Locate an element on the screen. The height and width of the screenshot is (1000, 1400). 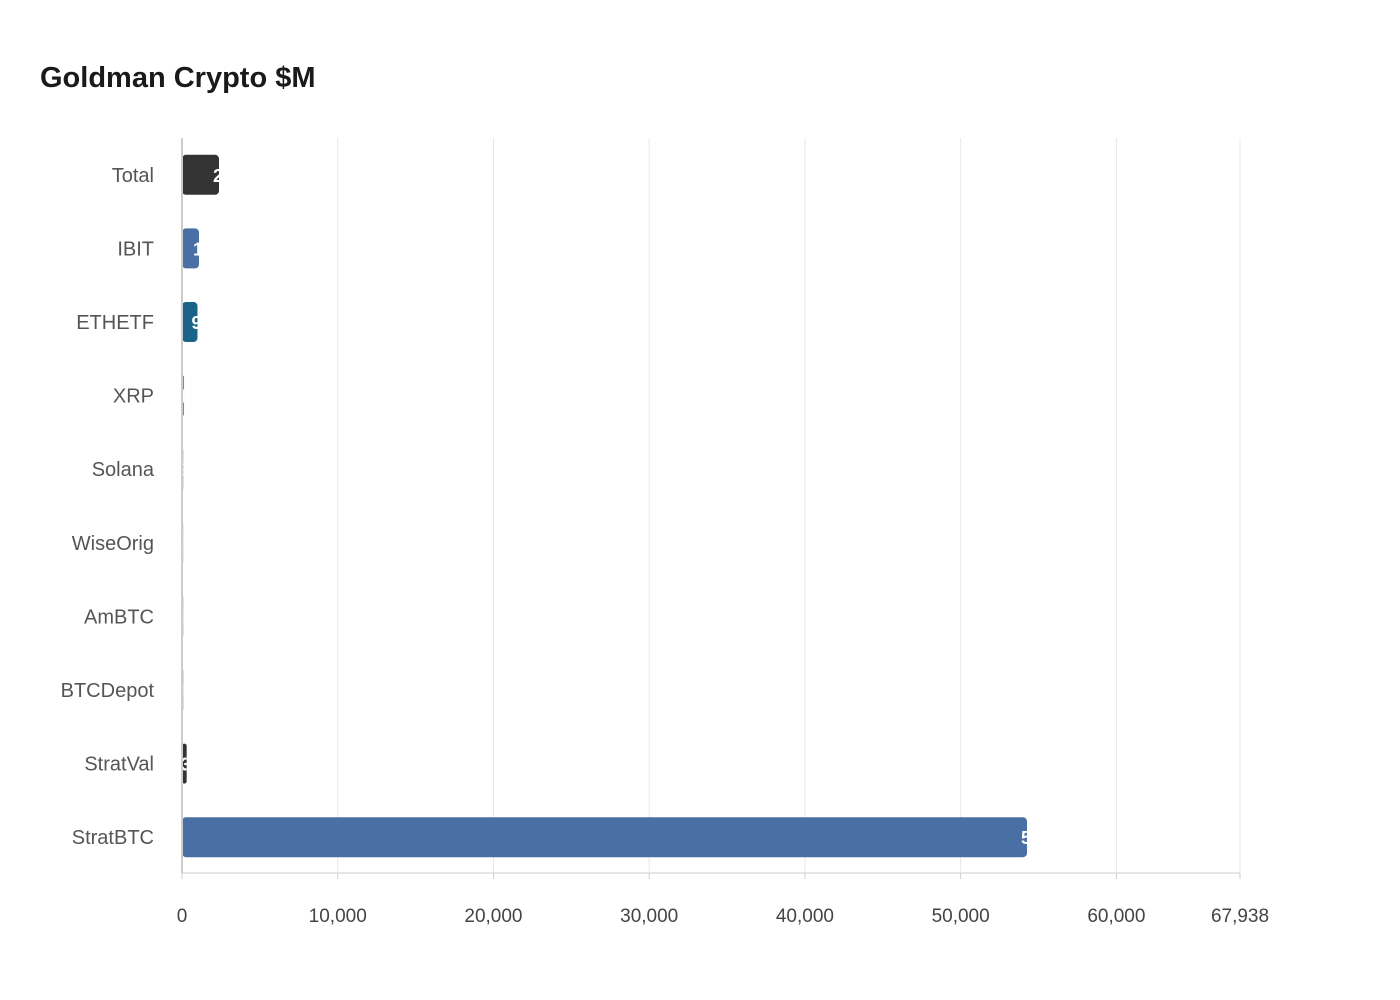
y-category-label: BTCDepot is located at coordinates (108, 691).